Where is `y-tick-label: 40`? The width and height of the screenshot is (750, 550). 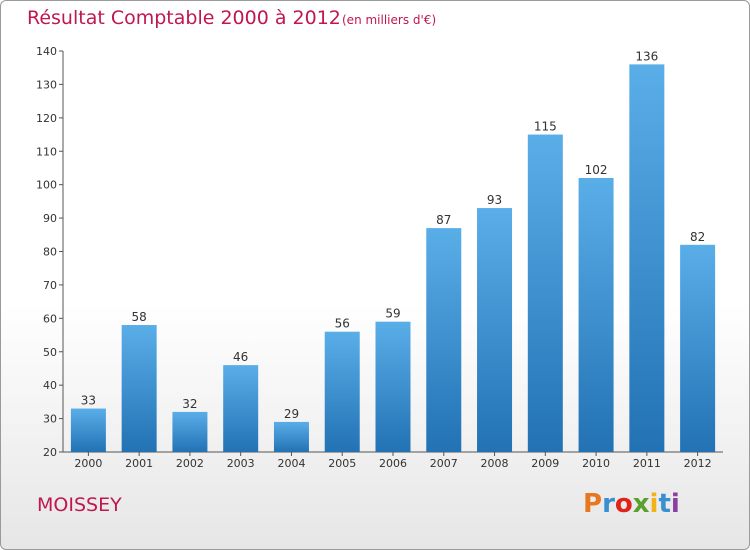 y-tick-label: 40 is located at coordinates (50, 385).